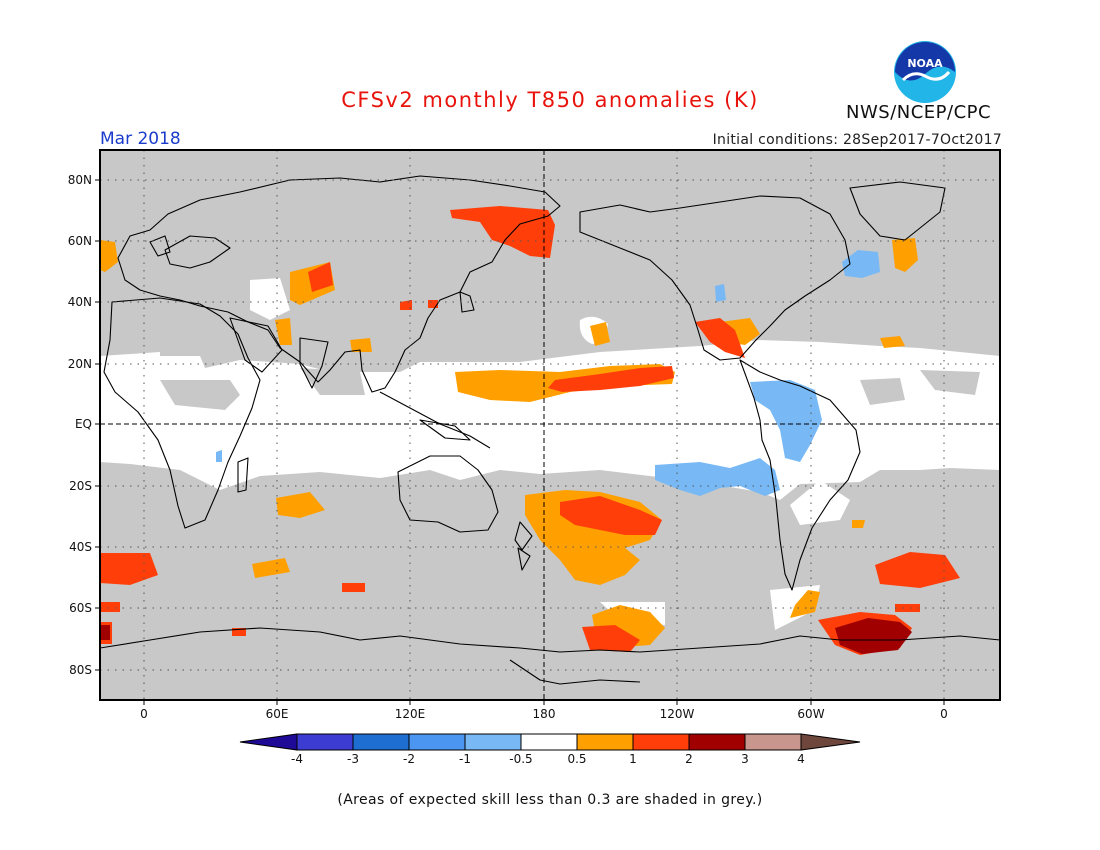 This screenshot has width=1100, height=850. Describe the element at coordinates (80, 670) in the screenshot. I see `lat-label: 80S` at that location.